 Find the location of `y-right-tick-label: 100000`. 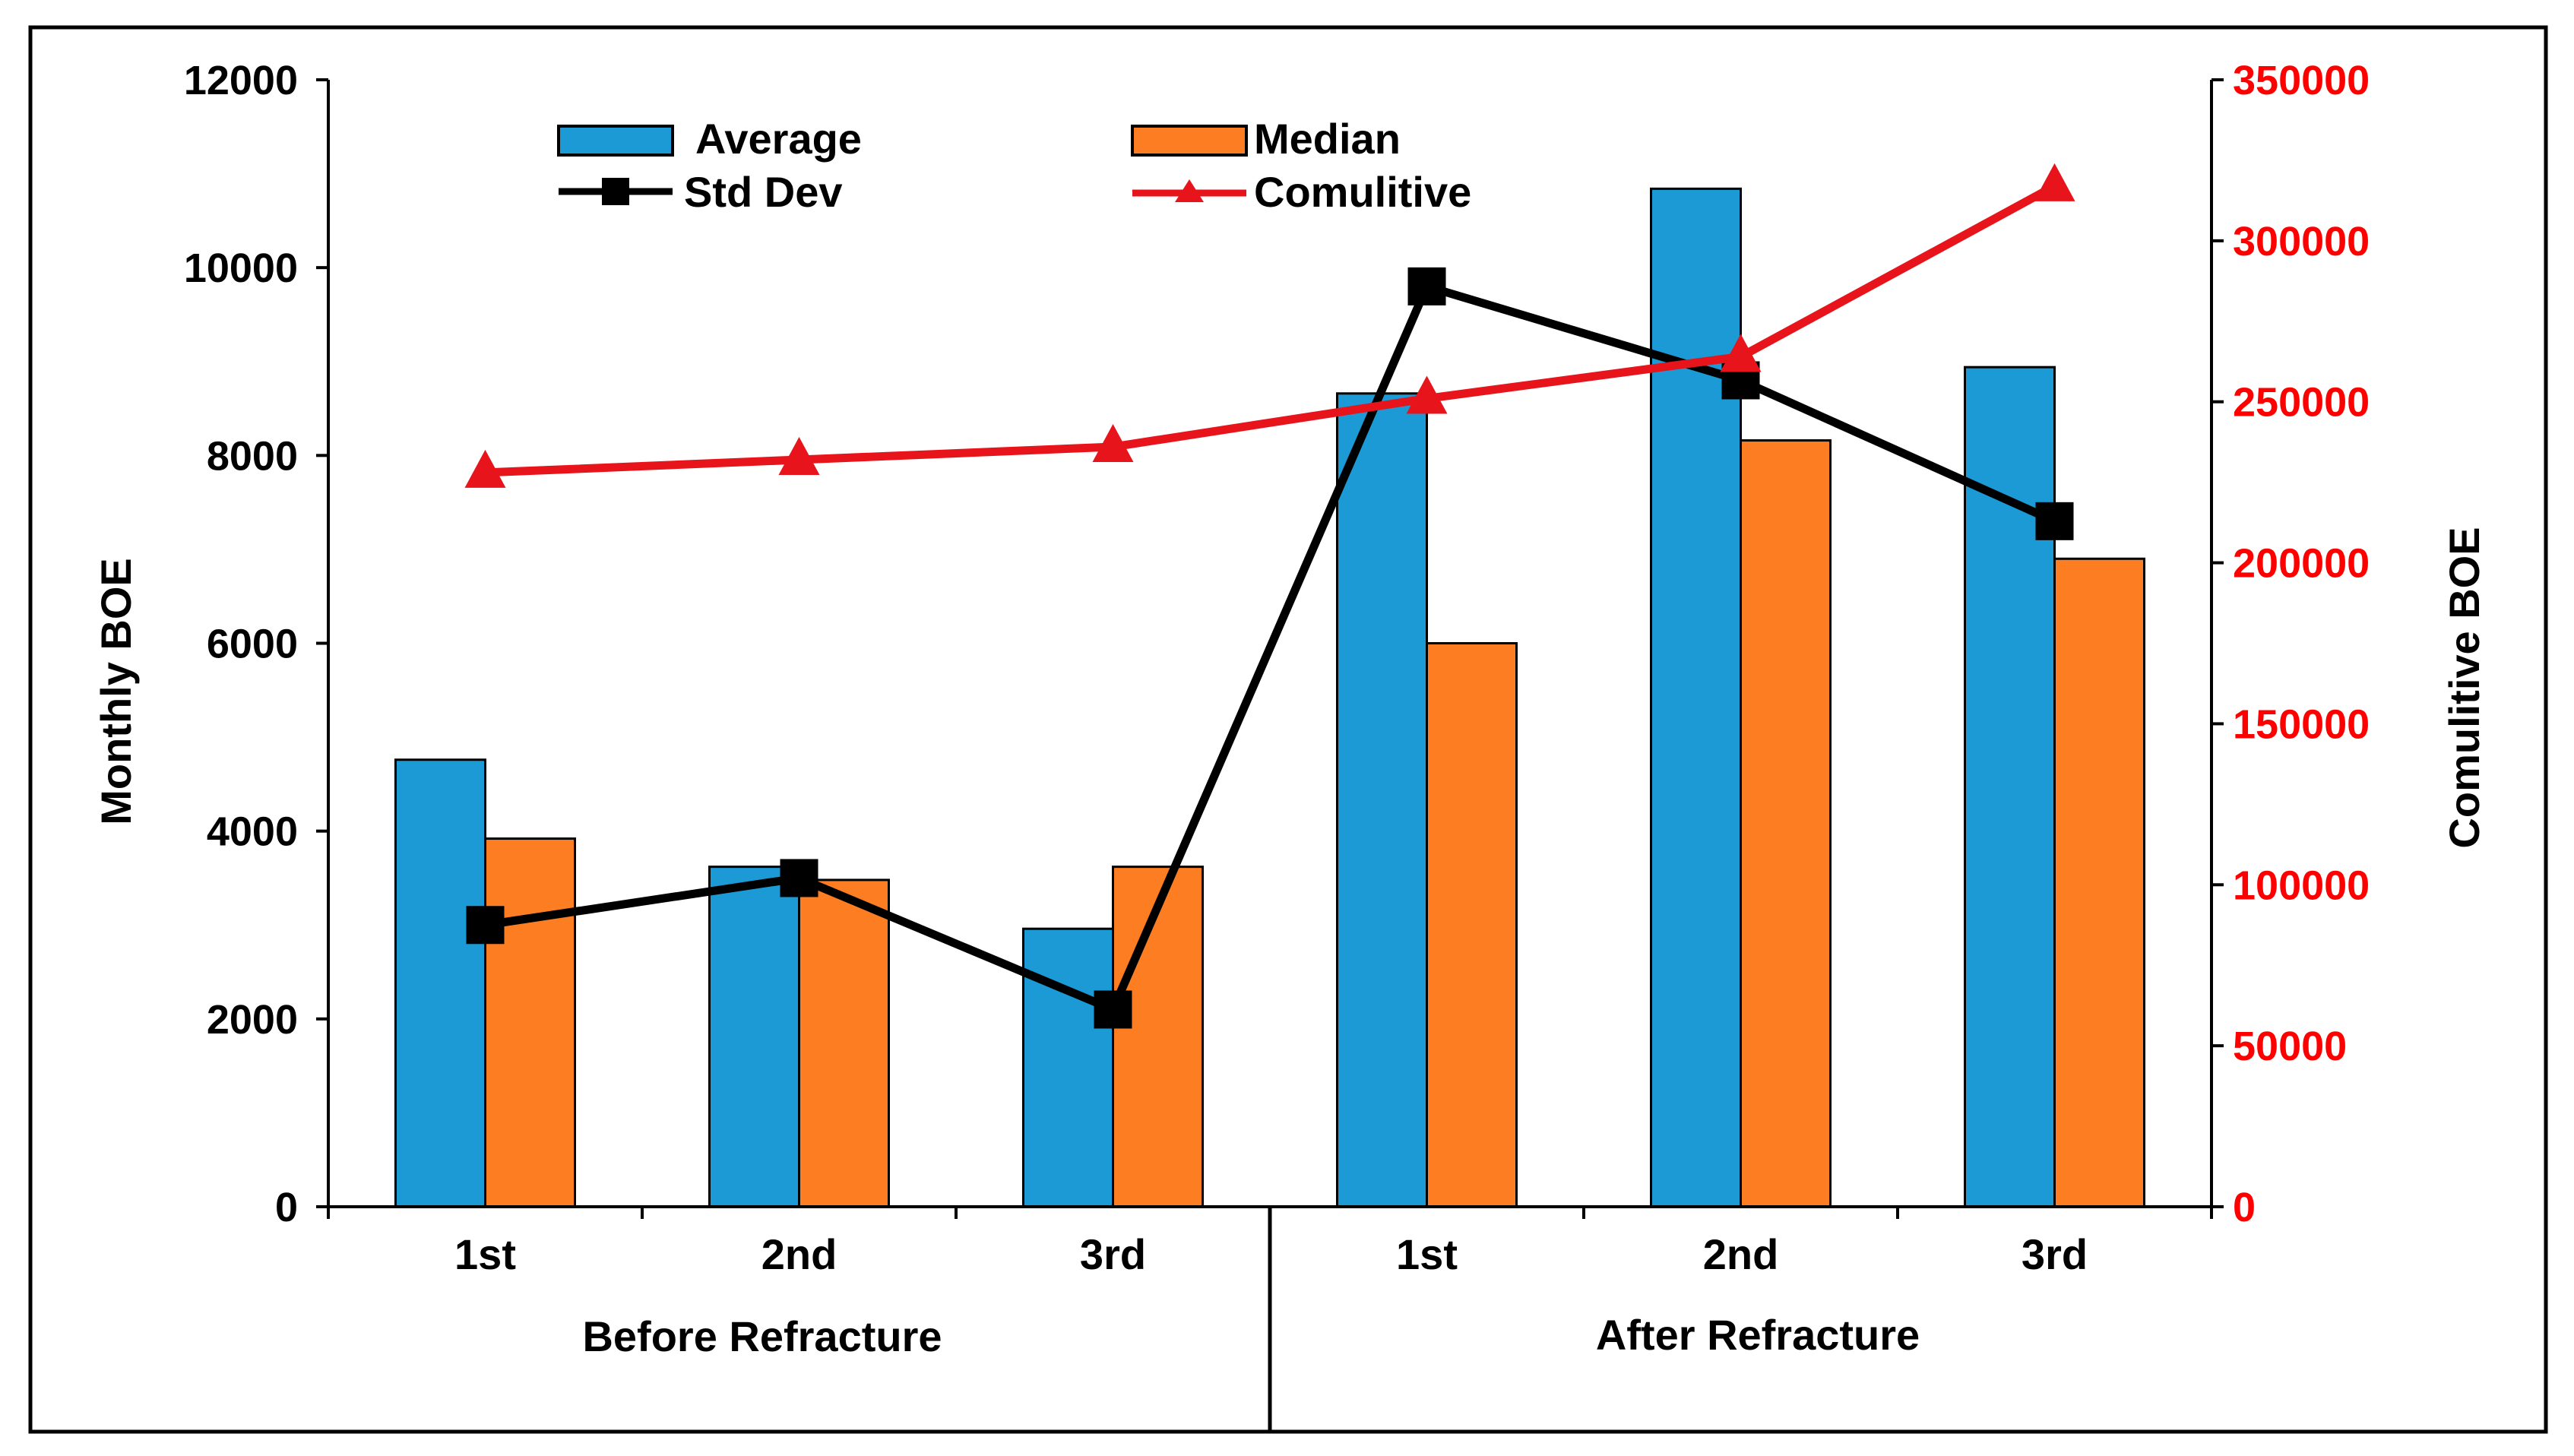

y-right-tick-label: 100000 is located at coordinates (2301, 886).